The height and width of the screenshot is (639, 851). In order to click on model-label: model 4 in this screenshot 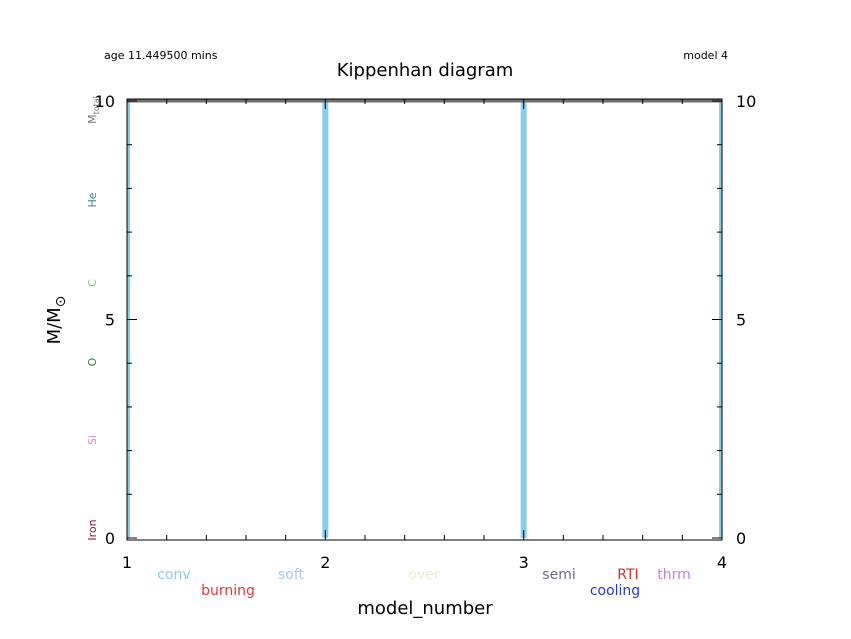, I will do `click(705, 55)`.